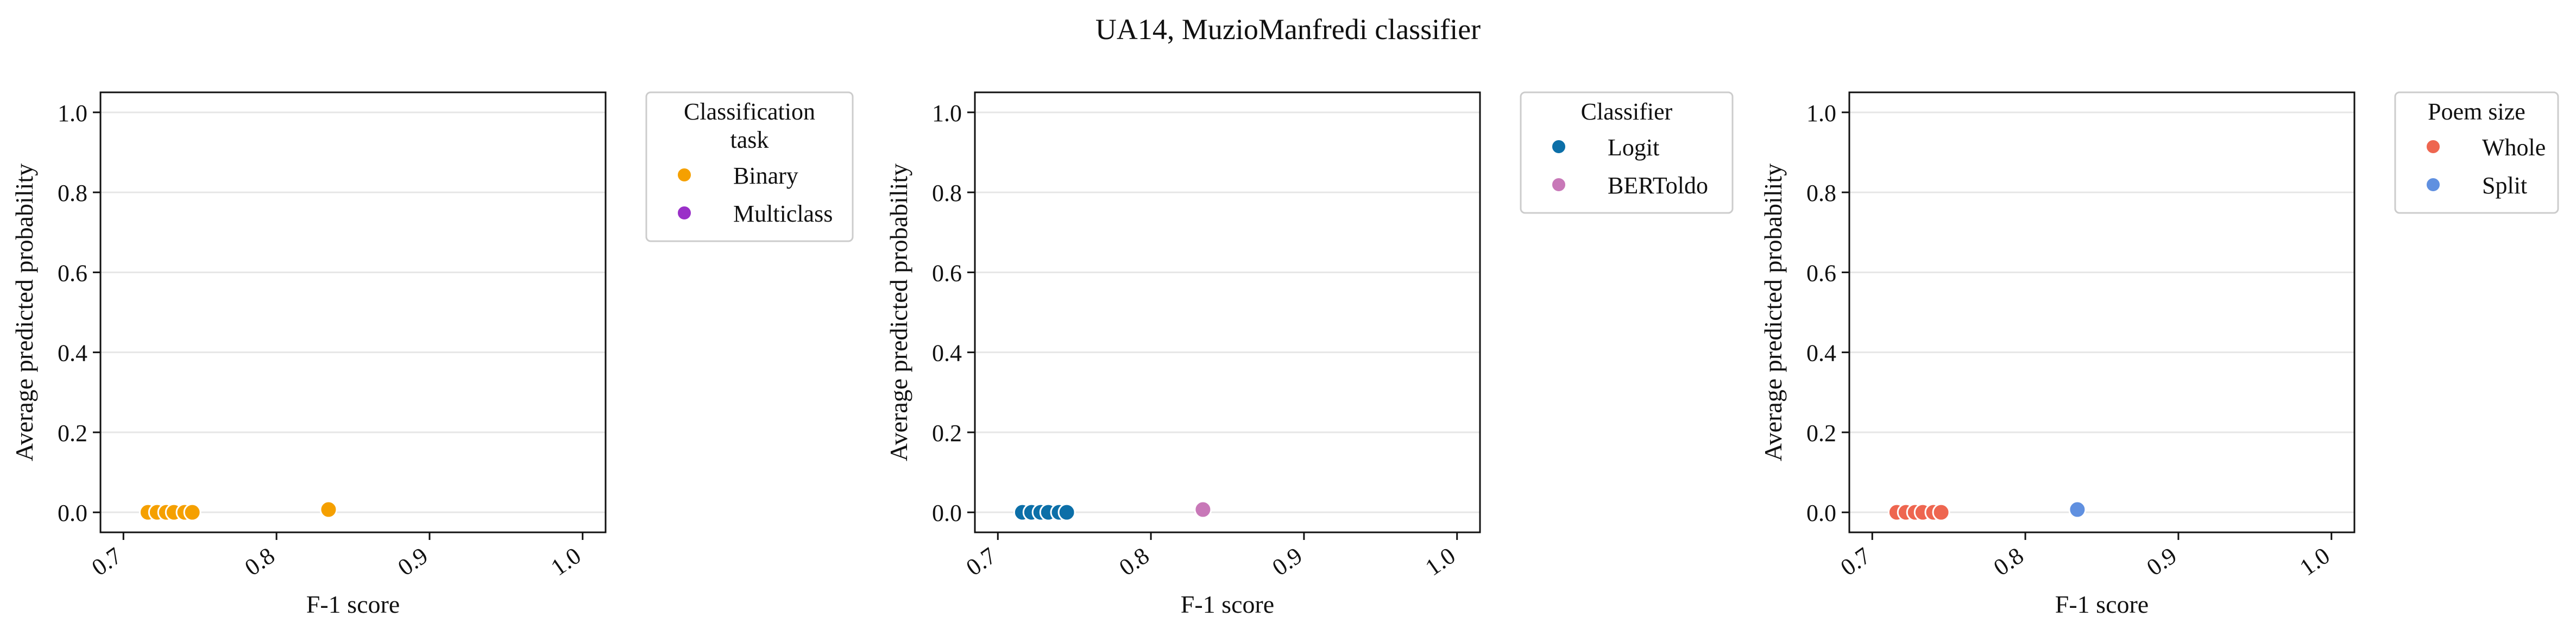 This screenshot has width=2576, height=635. What do you see at coordinates (766, 175) in the screenshot?
I see `legend-entry-label: Binary` at bounding box center [766, 175].